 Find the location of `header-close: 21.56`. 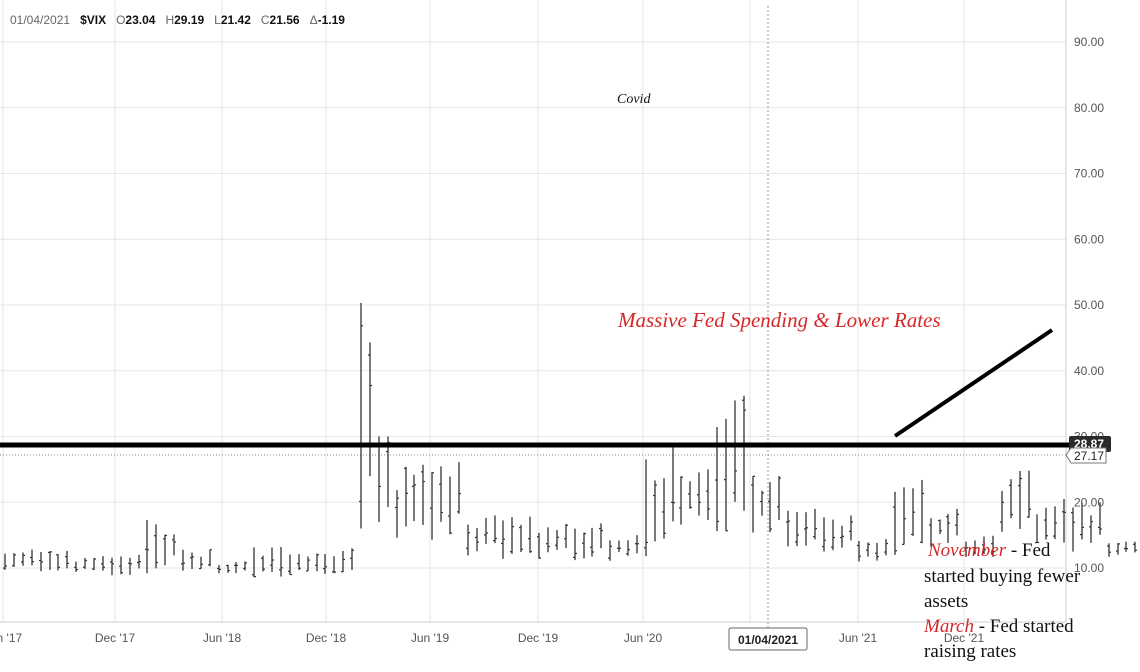

header-close: 21.56 is located at coordinates (285, 20).